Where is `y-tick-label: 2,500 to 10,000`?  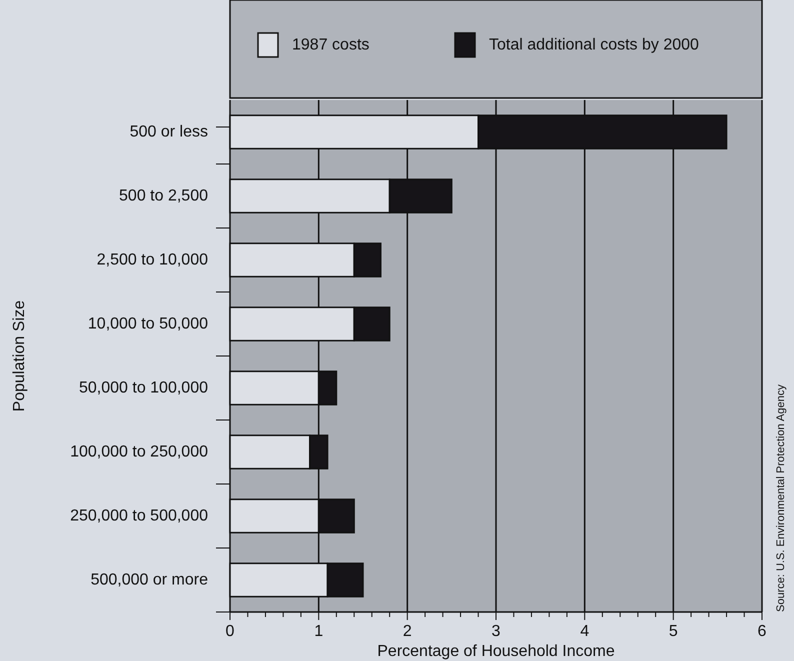
y-tick-label: 2,500 to 10,000 is located at coordinates (152, 260).